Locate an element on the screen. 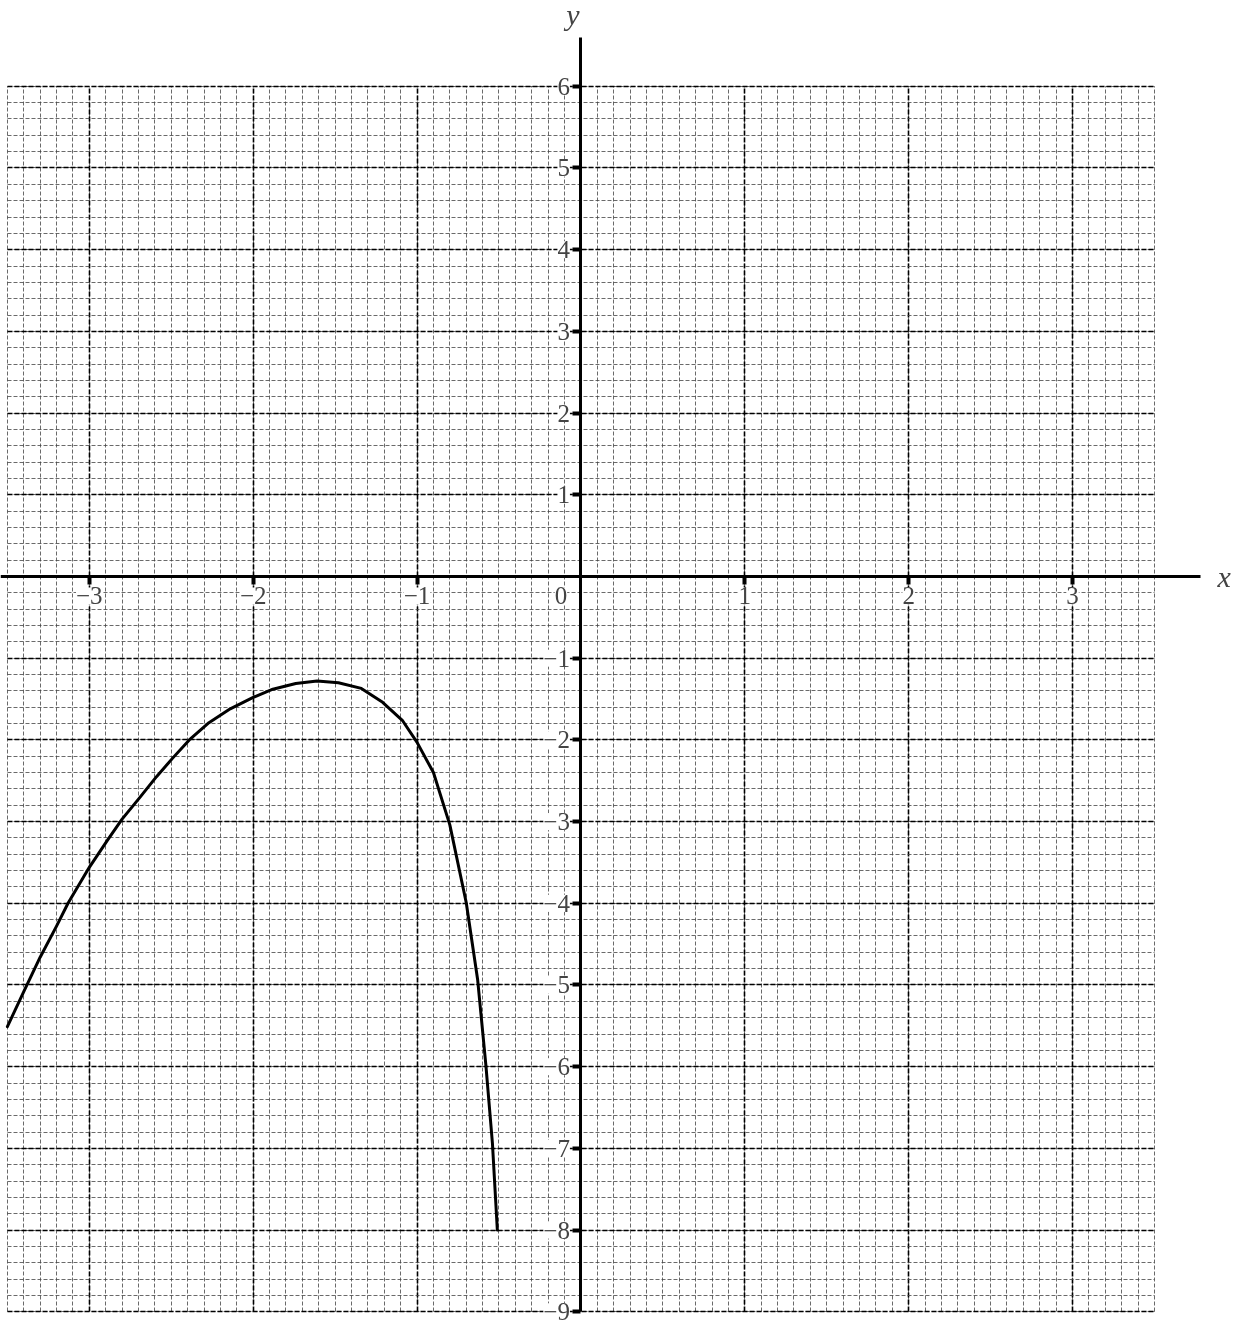  y-tick-label: −5 is located at coordinates (556, 985).